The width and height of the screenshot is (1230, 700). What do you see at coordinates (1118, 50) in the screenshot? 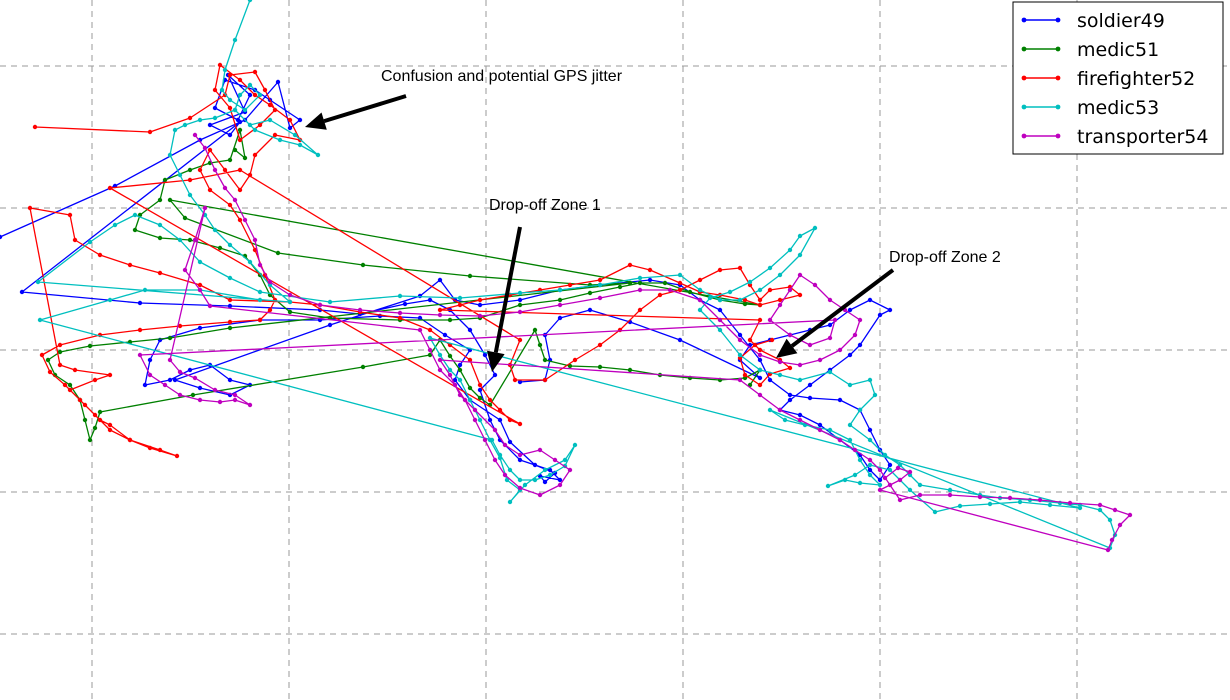
I see `legend-label-medic51: medic51` at bounding box center [1118, 50].